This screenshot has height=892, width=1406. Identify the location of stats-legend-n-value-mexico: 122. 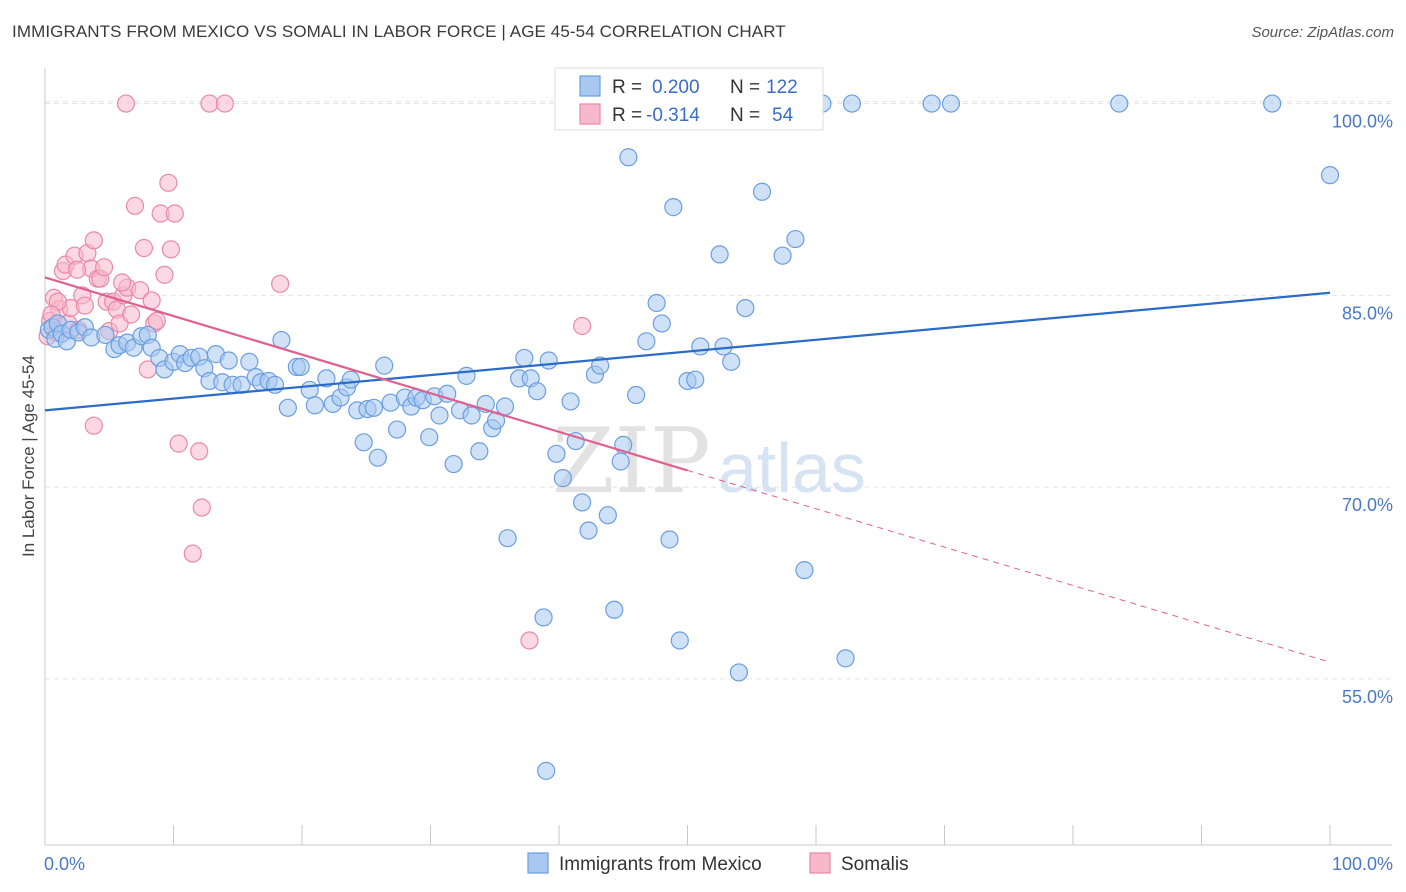
(782, 87).